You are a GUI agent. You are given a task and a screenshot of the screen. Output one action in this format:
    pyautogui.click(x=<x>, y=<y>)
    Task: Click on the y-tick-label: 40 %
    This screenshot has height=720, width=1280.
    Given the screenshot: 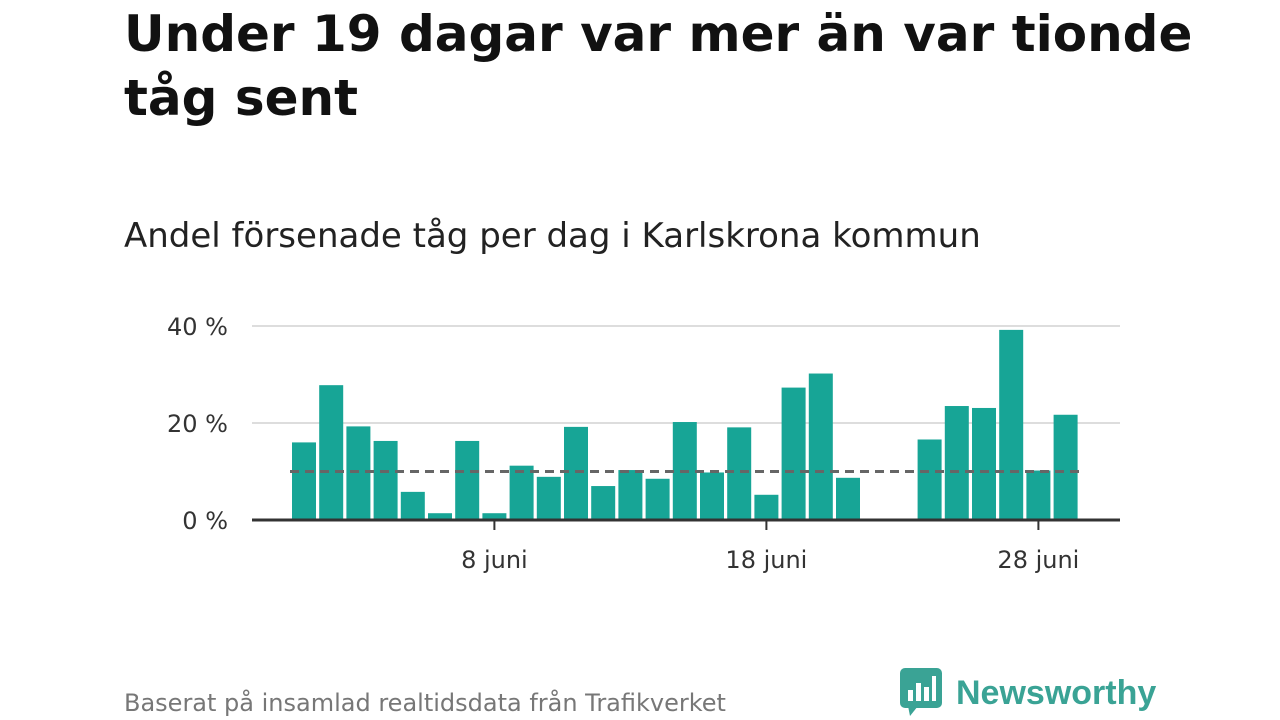 What is the action you would take?
    pyautogui.click(x=197, y=327)
    